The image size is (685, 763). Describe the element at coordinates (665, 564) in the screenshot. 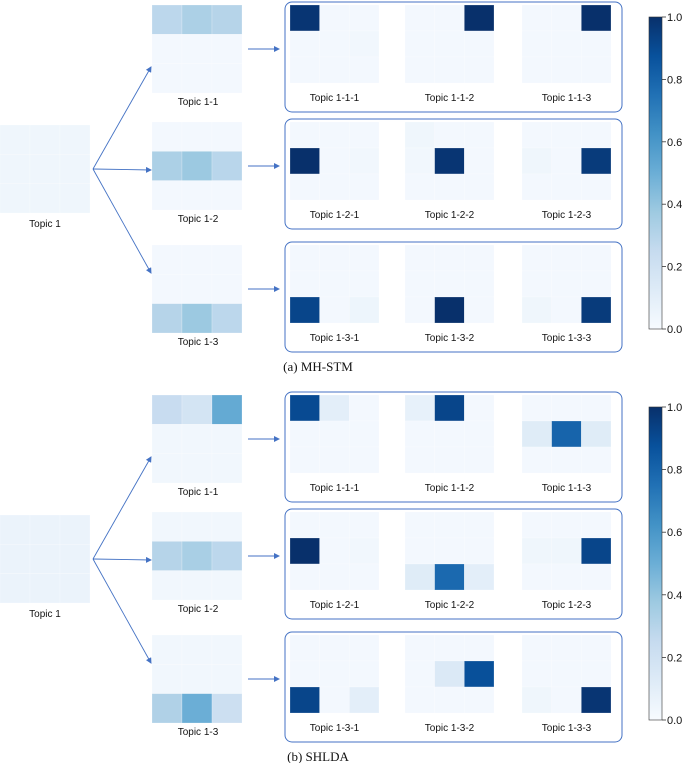

I see `colorbar: 0.0 0.2 0.4 0.6 0.8 1.0` at that location.